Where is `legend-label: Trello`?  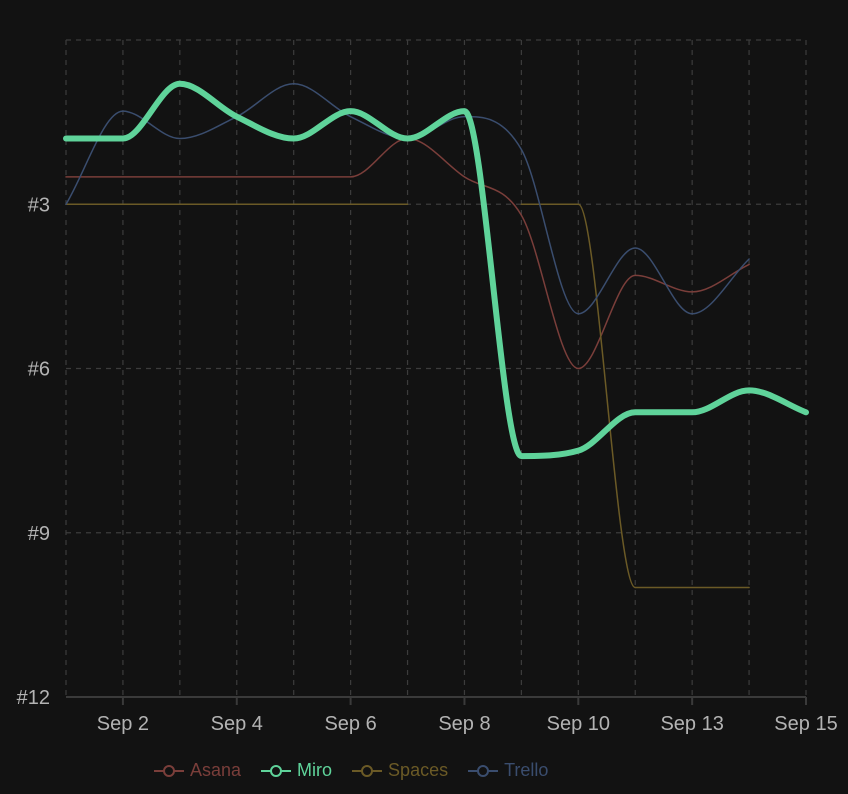
legend-label: Trello is located at coordinates (526, 770).